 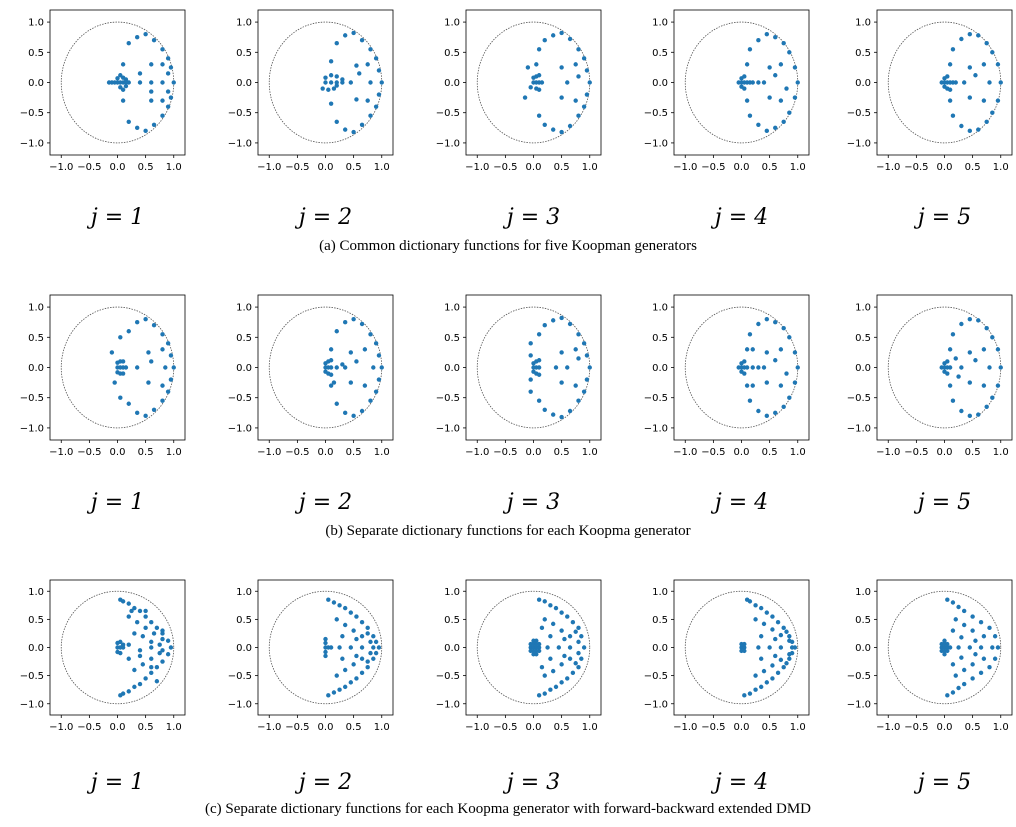 What do you see at coordinates (531, 502) in the screenshot?
I see `subplot-label: j = 3` at bounding box center [531, 502].